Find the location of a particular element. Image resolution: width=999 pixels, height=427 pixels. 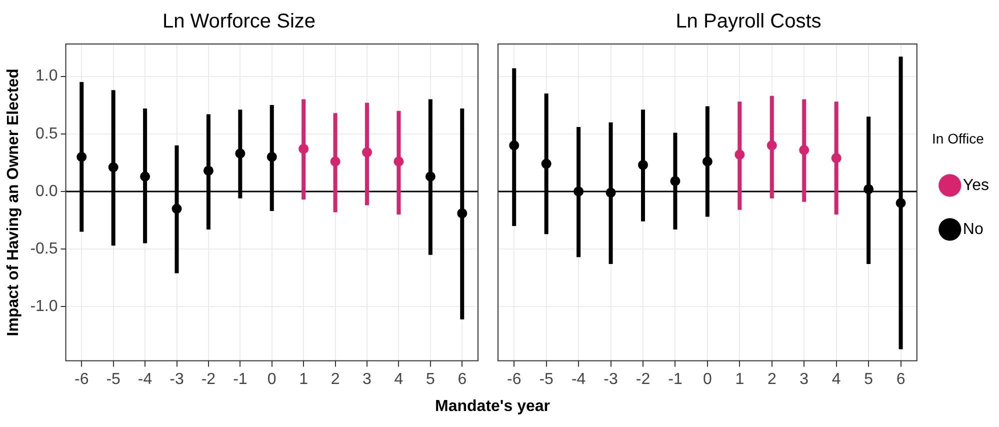

legend-title: In Office is located at coordinates (958, 138).